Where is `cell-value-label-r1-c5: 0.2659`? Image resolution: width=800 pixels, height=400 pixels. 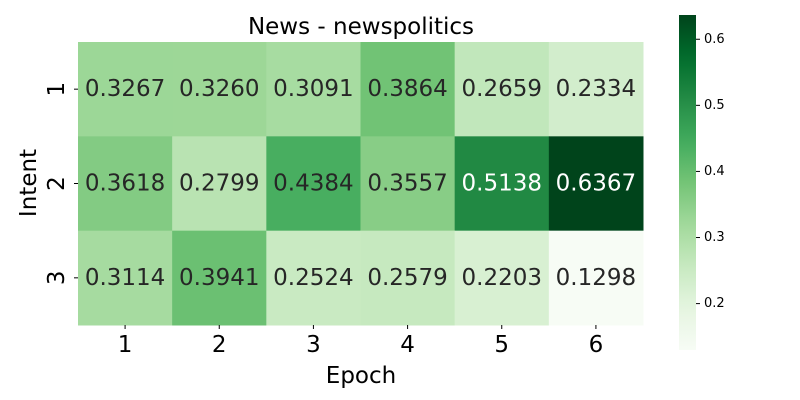
cell-value-label-r1-c5: 0.2659 is located at coordinates (502, 89).